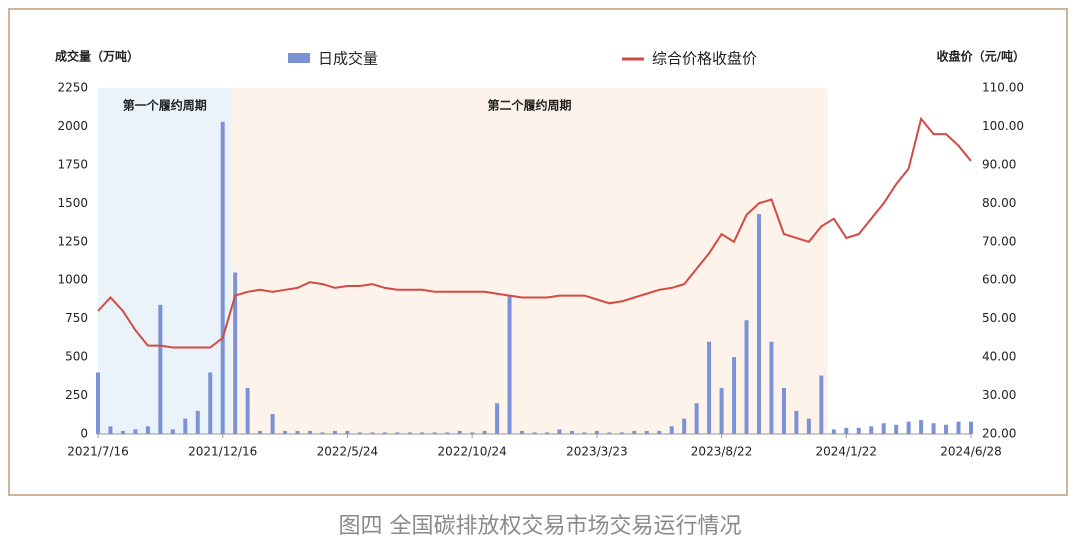 The image size is (1080, 547). What do you see at coordinates (971, 452) in the screenshot?
I see `x-tick-label: 2024/6/28` at bounding box center [971, 452].